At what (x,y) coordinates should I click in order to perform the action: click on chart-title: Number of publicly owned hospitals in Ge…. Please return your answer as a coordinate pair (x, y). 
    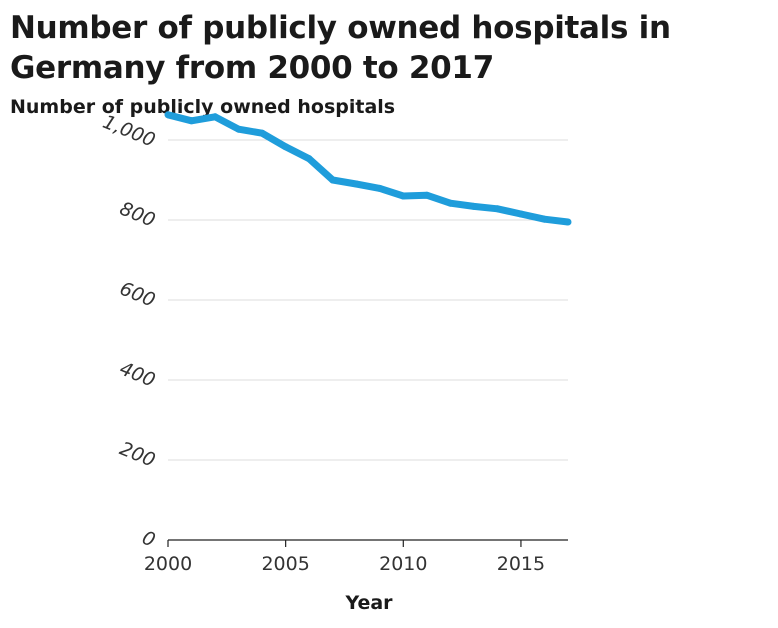
    Looking at the image, I should click on (340, 48).